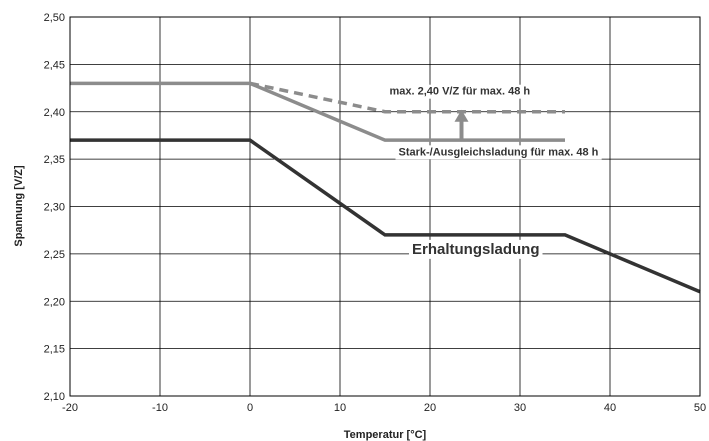 The image size is (709, 441). I want to click on y-tick-label: 2,50, so click(54, 18).